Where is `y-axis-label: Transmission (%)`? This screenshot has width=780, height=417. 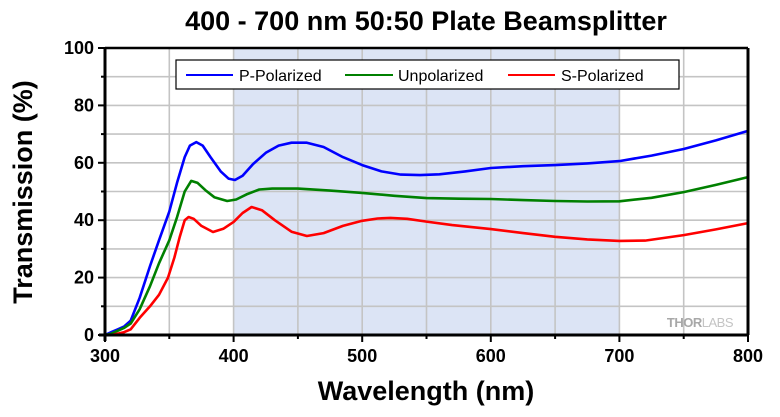 y-axis-label: Transmission (%) is located at coordinates (23, 192).